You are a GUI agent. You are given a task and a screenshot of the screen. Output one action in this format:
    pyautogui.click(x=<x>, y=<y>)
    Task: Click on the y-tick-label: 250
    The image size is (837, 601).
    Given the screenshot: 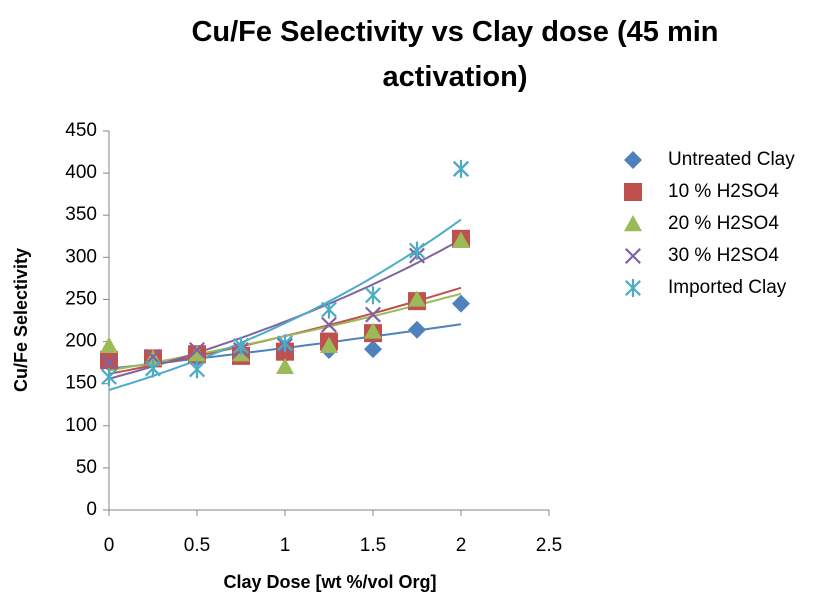 What is the action you would take?
    pyautogui.click(x=81, y=298)
    